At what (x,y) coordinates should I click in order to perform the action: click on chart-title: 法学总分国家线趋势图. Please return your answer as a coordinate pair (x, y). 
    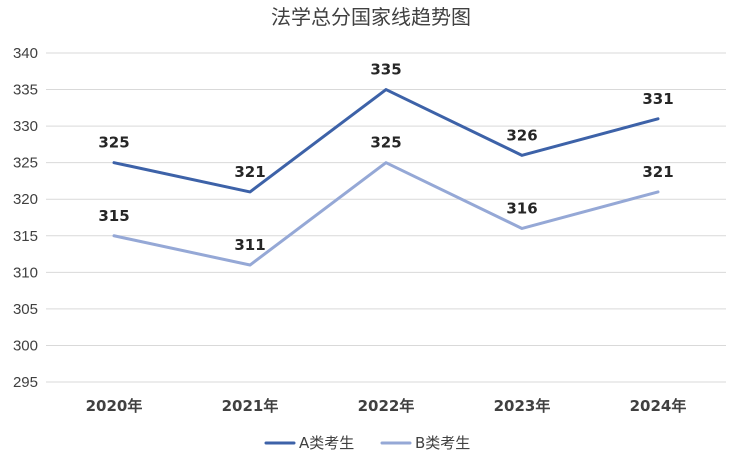
    Looking at the image, I should click on (371, 17).